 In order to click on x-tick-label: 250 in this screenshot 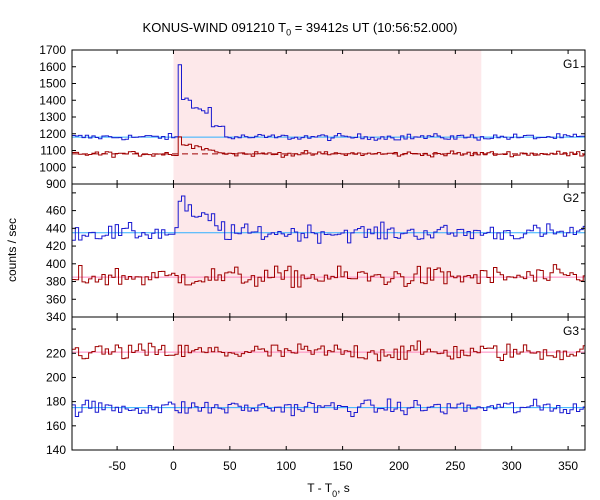, I will do `click(455, 466)`.